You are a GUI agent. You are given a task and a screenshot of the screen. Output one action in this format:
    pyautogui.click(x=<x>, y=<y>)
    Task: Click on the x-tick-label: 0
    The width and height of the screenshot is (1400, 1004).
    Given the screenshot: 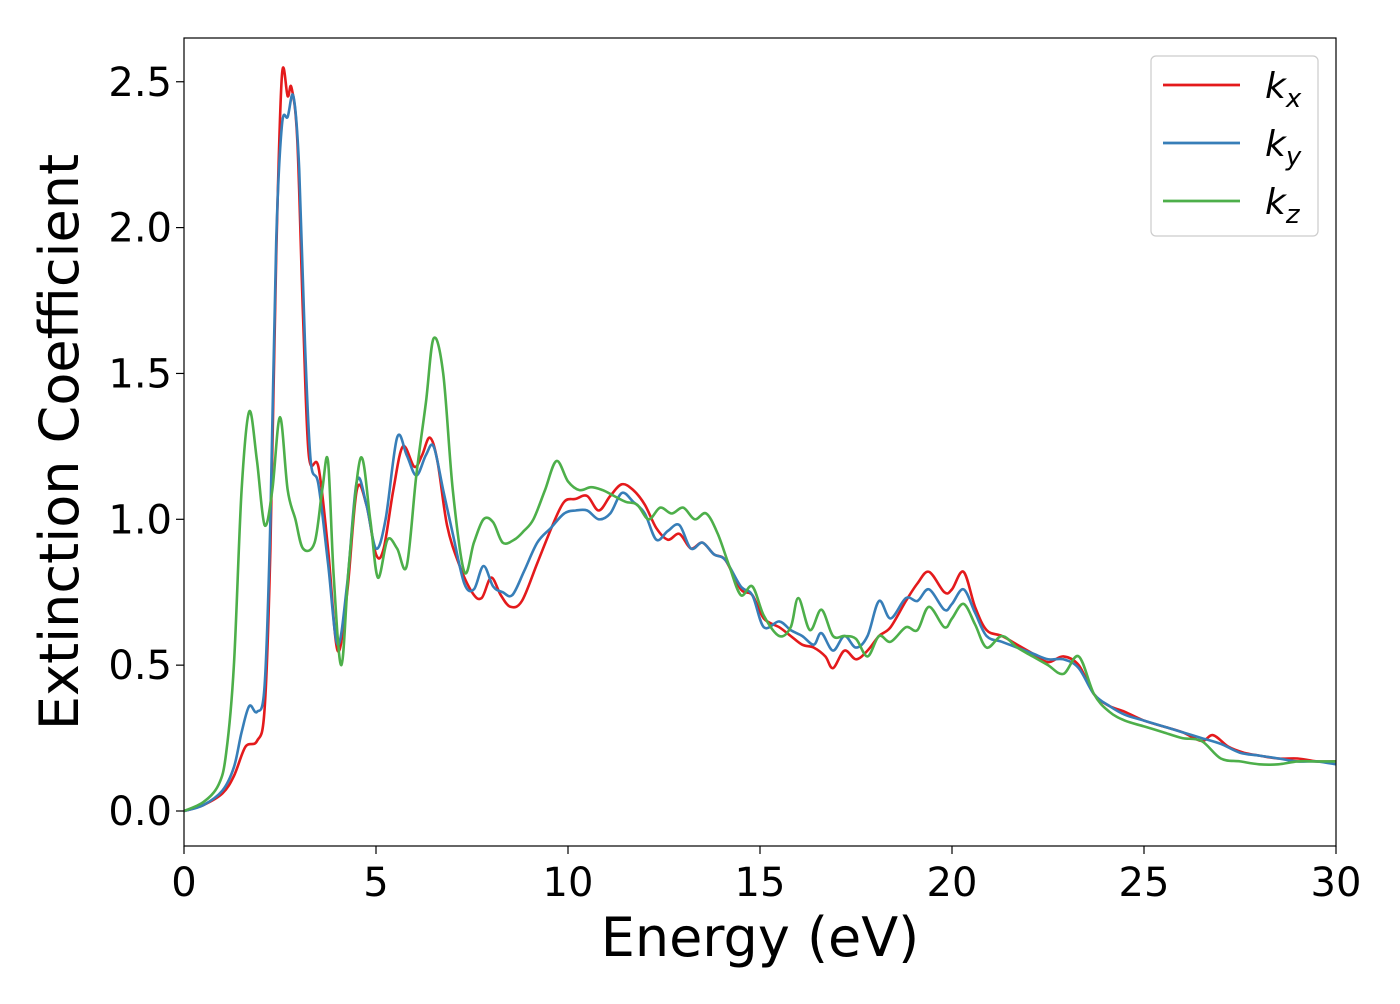 What is the action you would take?
    pyautogui.click(x=183, y=883)
    